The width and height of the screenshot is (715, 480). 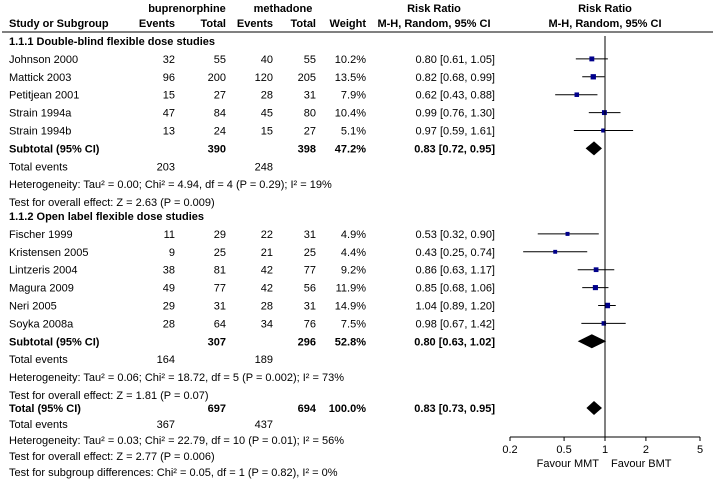 What do you see at coordinates (220, 96) in the screenshot?
I see `subgroup-1-study-3-total-exp: 27` at bounding box center [220, 96].